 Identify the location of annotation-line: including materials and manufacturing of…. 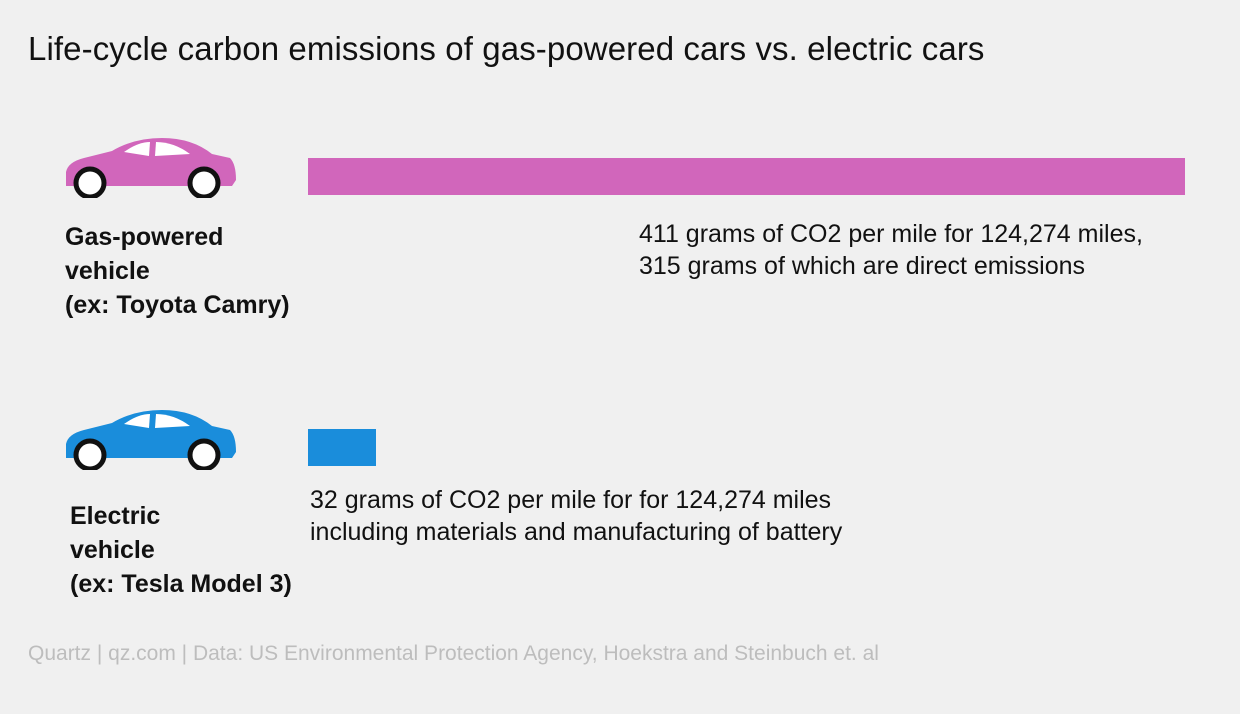
(576, 532).